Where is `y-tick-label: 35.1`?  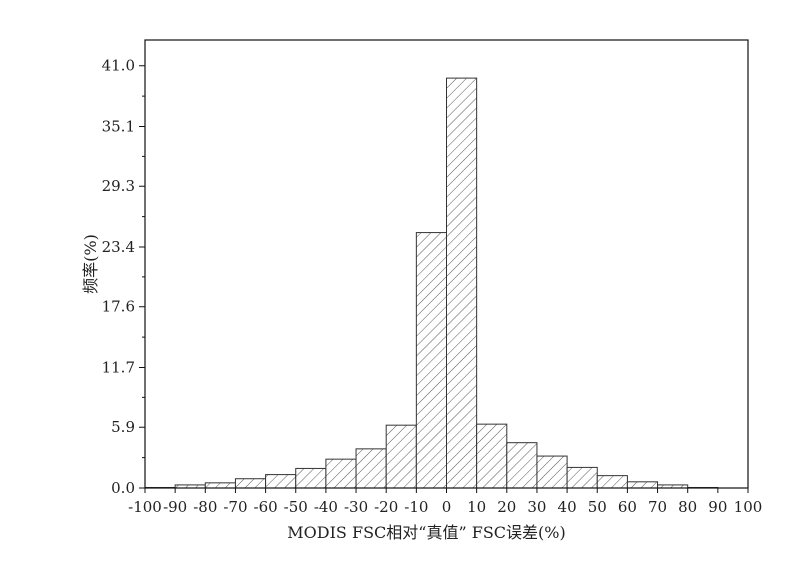 y-tick-label: 35.1 is located at coordinates (118, 127).